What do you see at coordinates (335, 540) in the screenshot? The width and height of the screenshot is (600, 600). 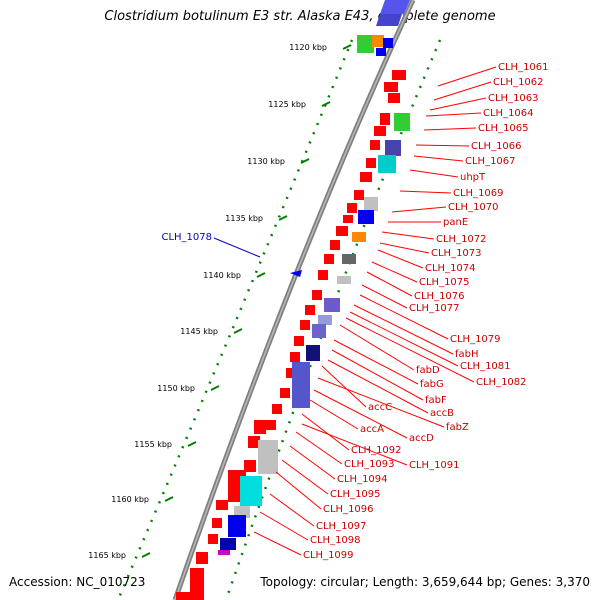 I see `gene-label: CLH_1098` at bounding box center [335, 540].